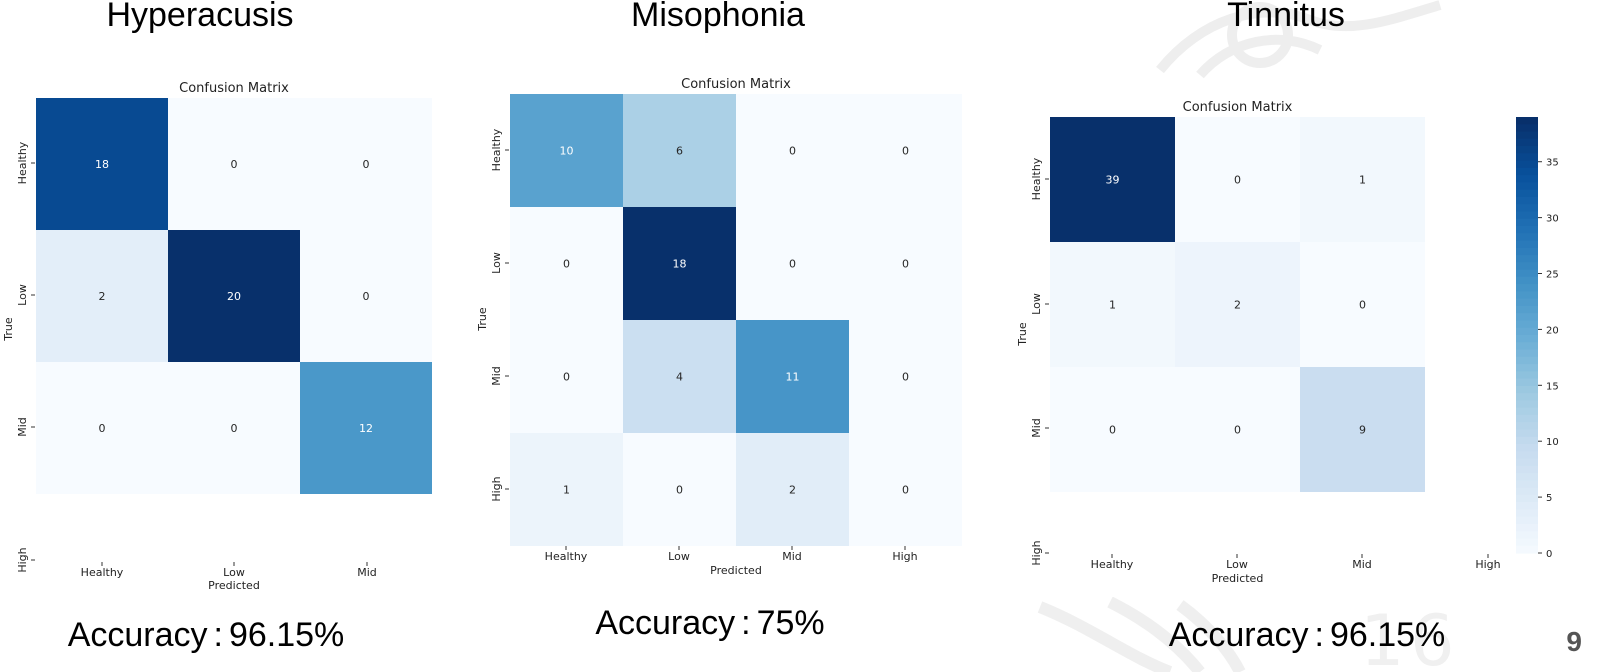  What do you see at coordinates (718, 17) in the screenshot?
I see `panel-title-misophonia: Misophonia` at bounding box center [718, 17].